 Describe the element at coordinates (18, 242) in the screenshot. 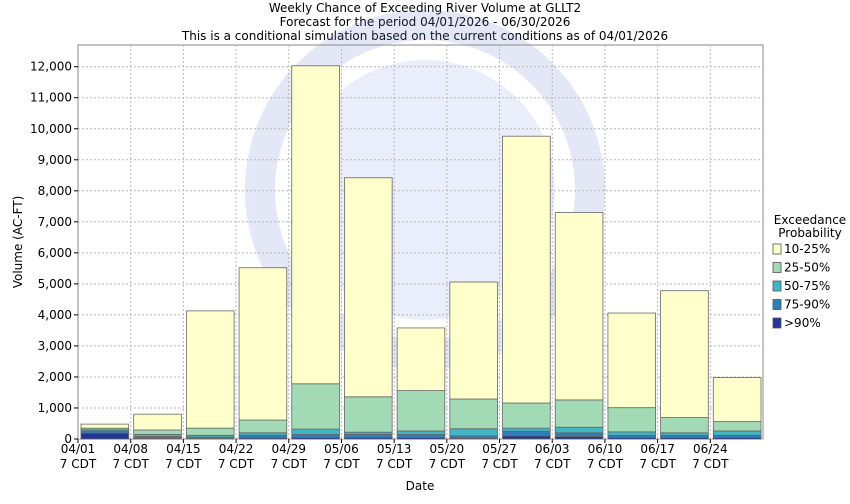

I see `y-axis-label: Volume (AC-FT)` at that location.